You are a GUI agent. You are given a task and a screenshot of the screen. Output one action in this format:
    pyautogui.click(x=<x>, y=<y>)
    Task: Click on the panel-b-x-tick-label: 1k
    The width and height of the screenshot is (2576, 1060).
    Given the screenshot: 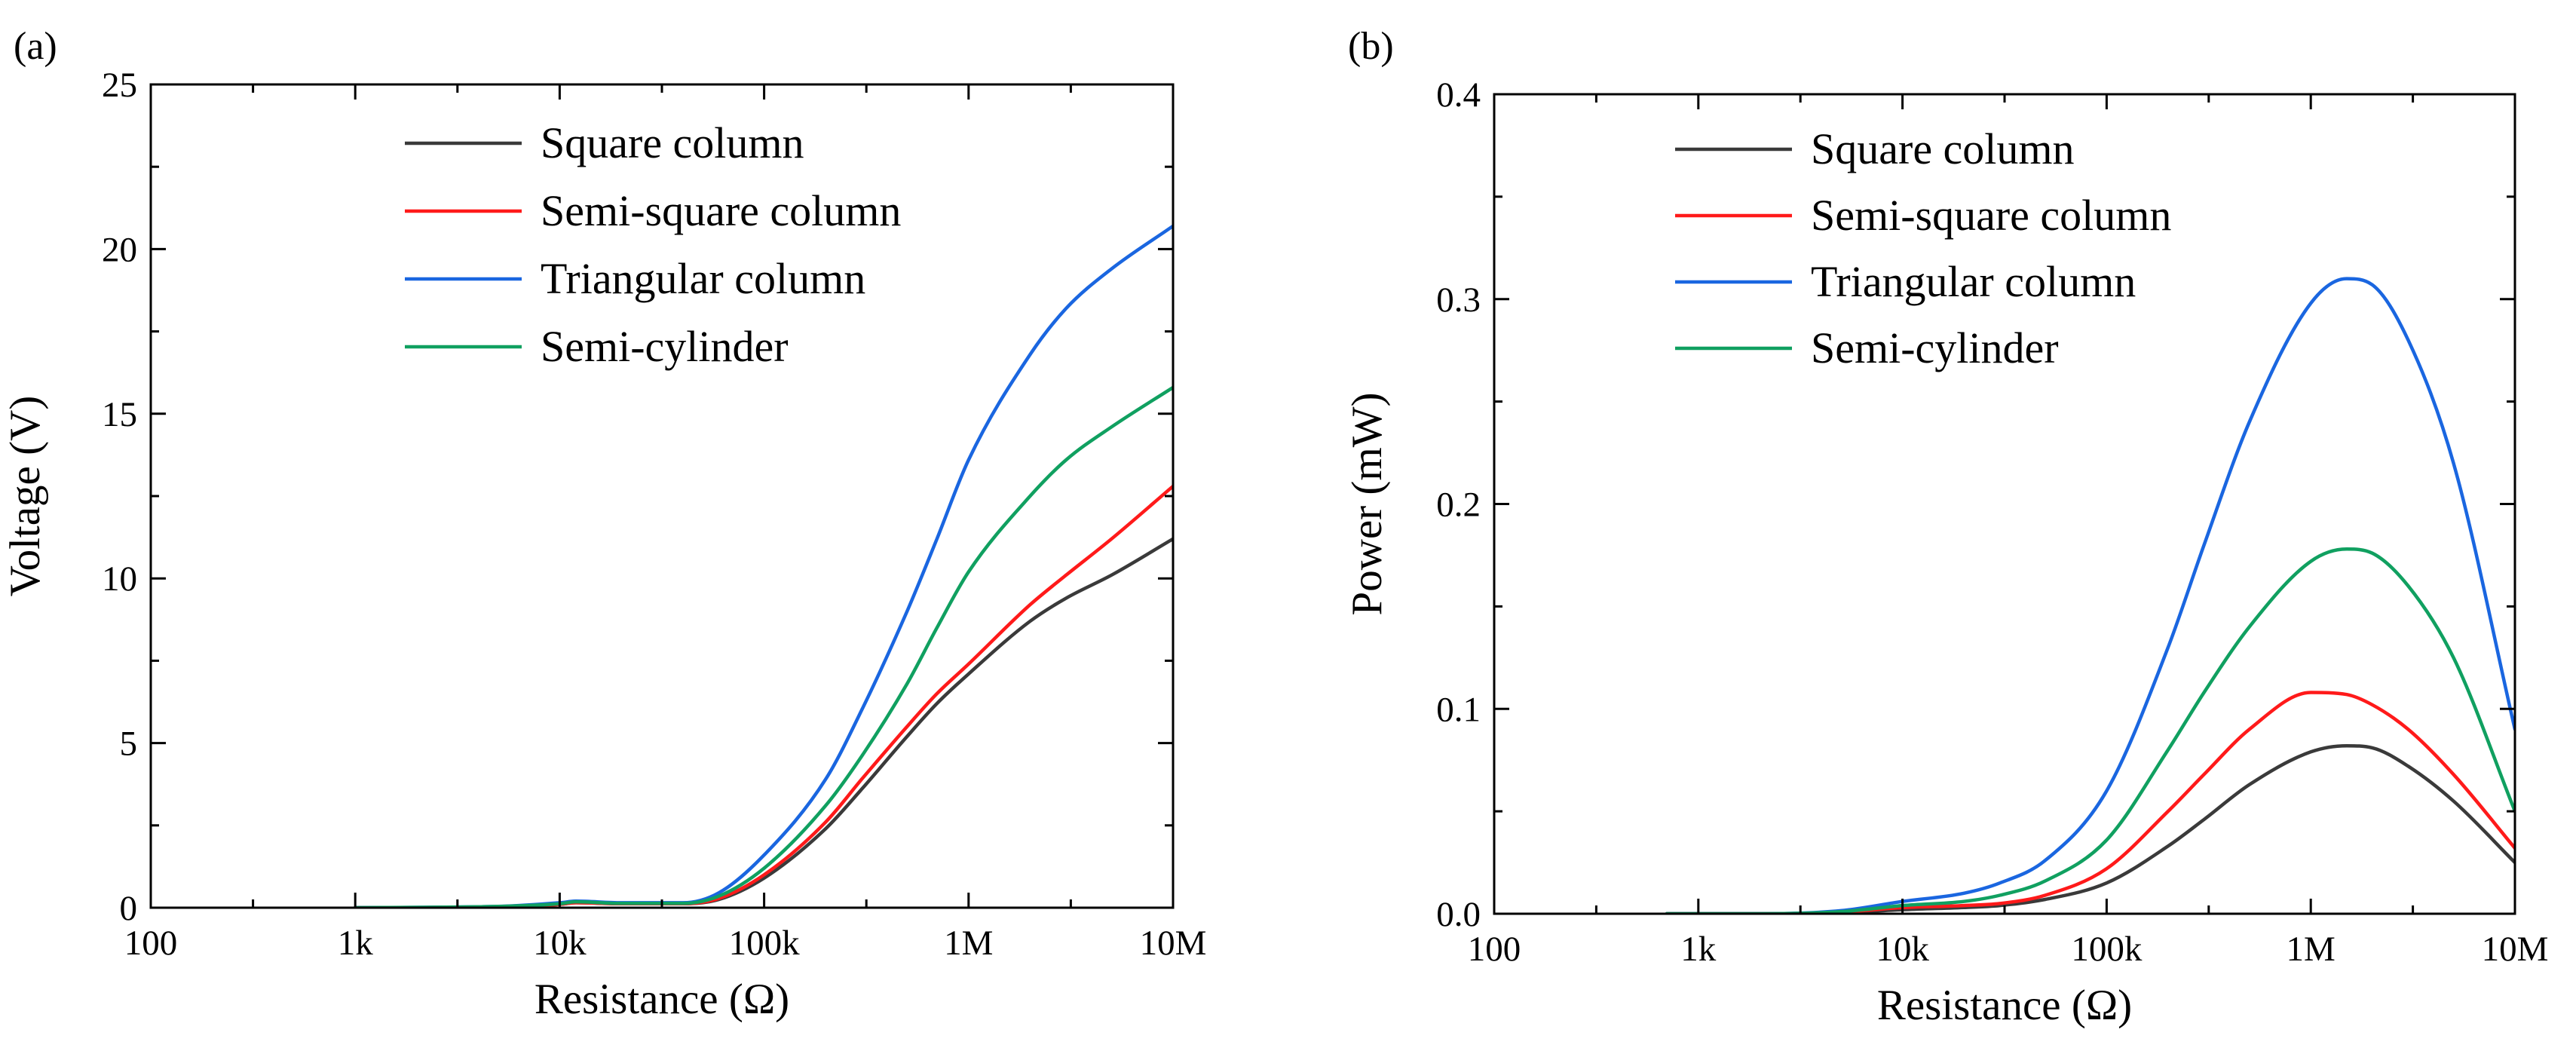 What is the action you would take?
    pyautogui.click(x=1698, y=949)
    